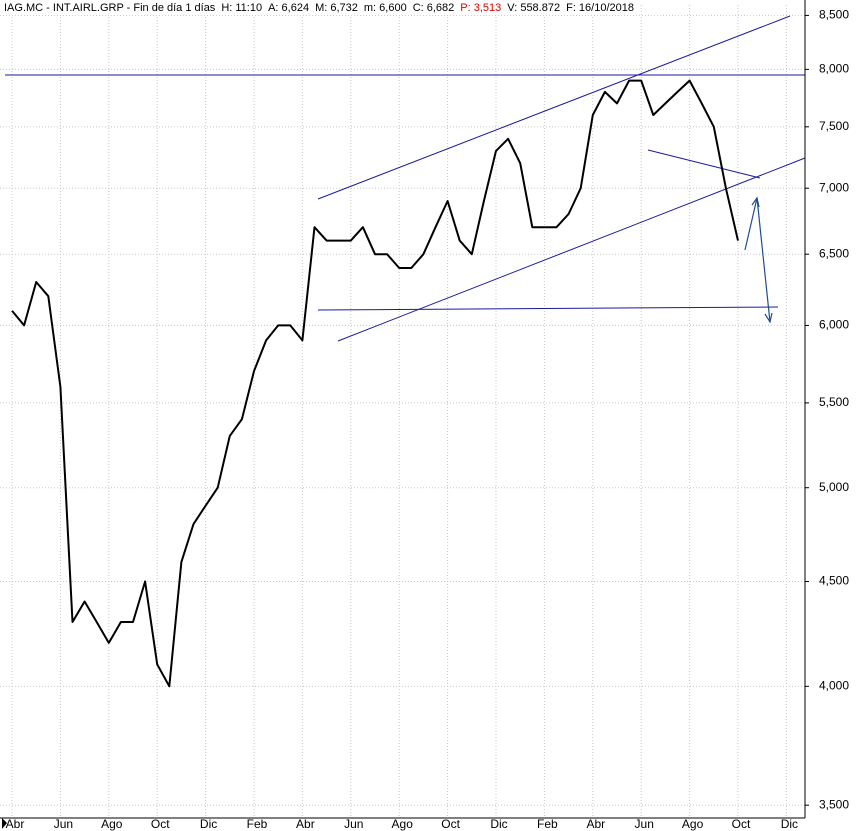 The height and width of the screenshot is (831, 867). What do you see at coordinates (834, 487) in the screenshot?
I see `y-tick-label: 5,000` at bounding box center [834, 487].